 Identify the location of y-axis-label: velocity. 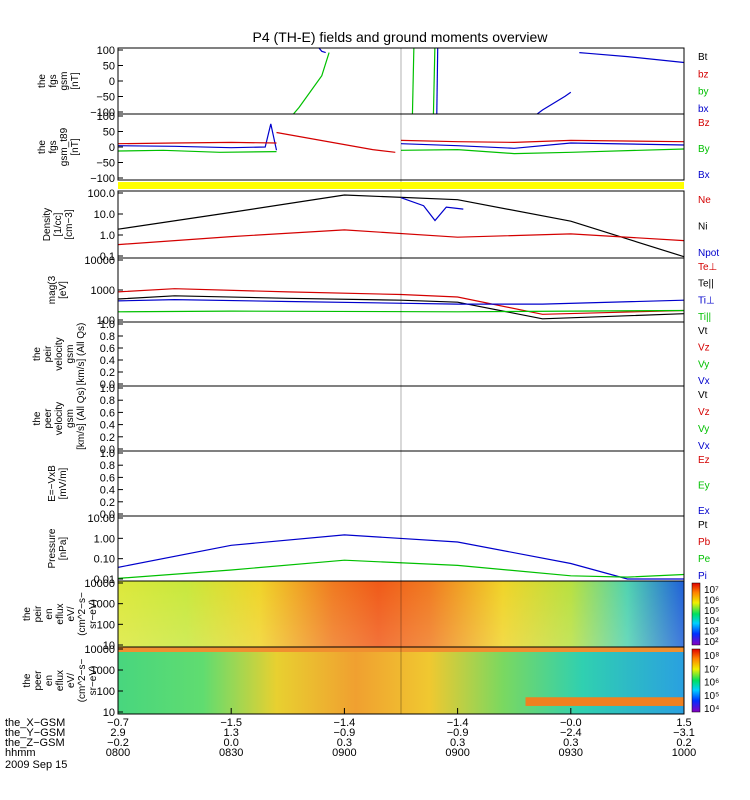
(59, 353).